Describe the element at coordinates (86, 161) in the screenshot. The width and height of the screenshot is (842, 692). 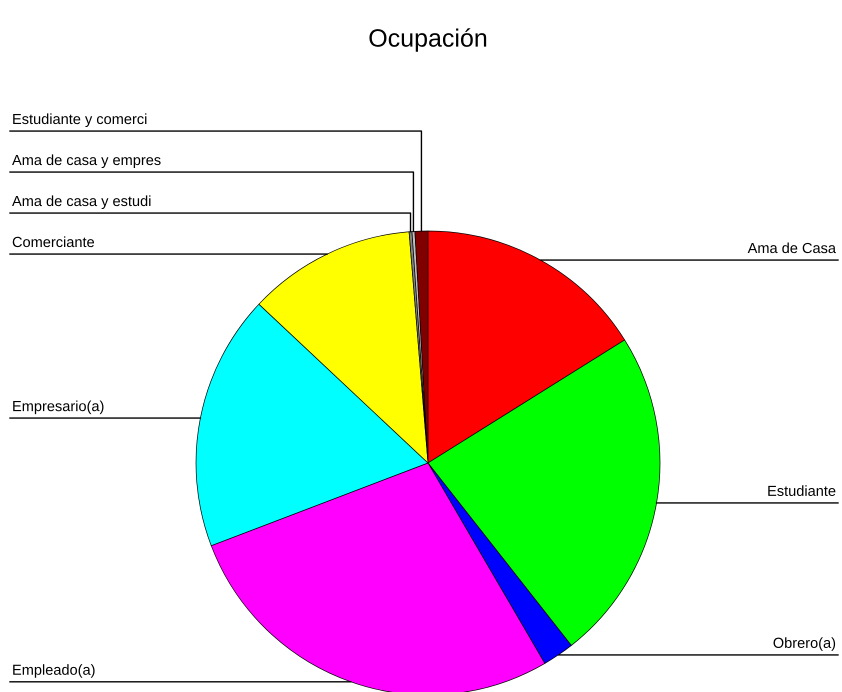
I see `slice-label: Ama de casa y empres` at that location.